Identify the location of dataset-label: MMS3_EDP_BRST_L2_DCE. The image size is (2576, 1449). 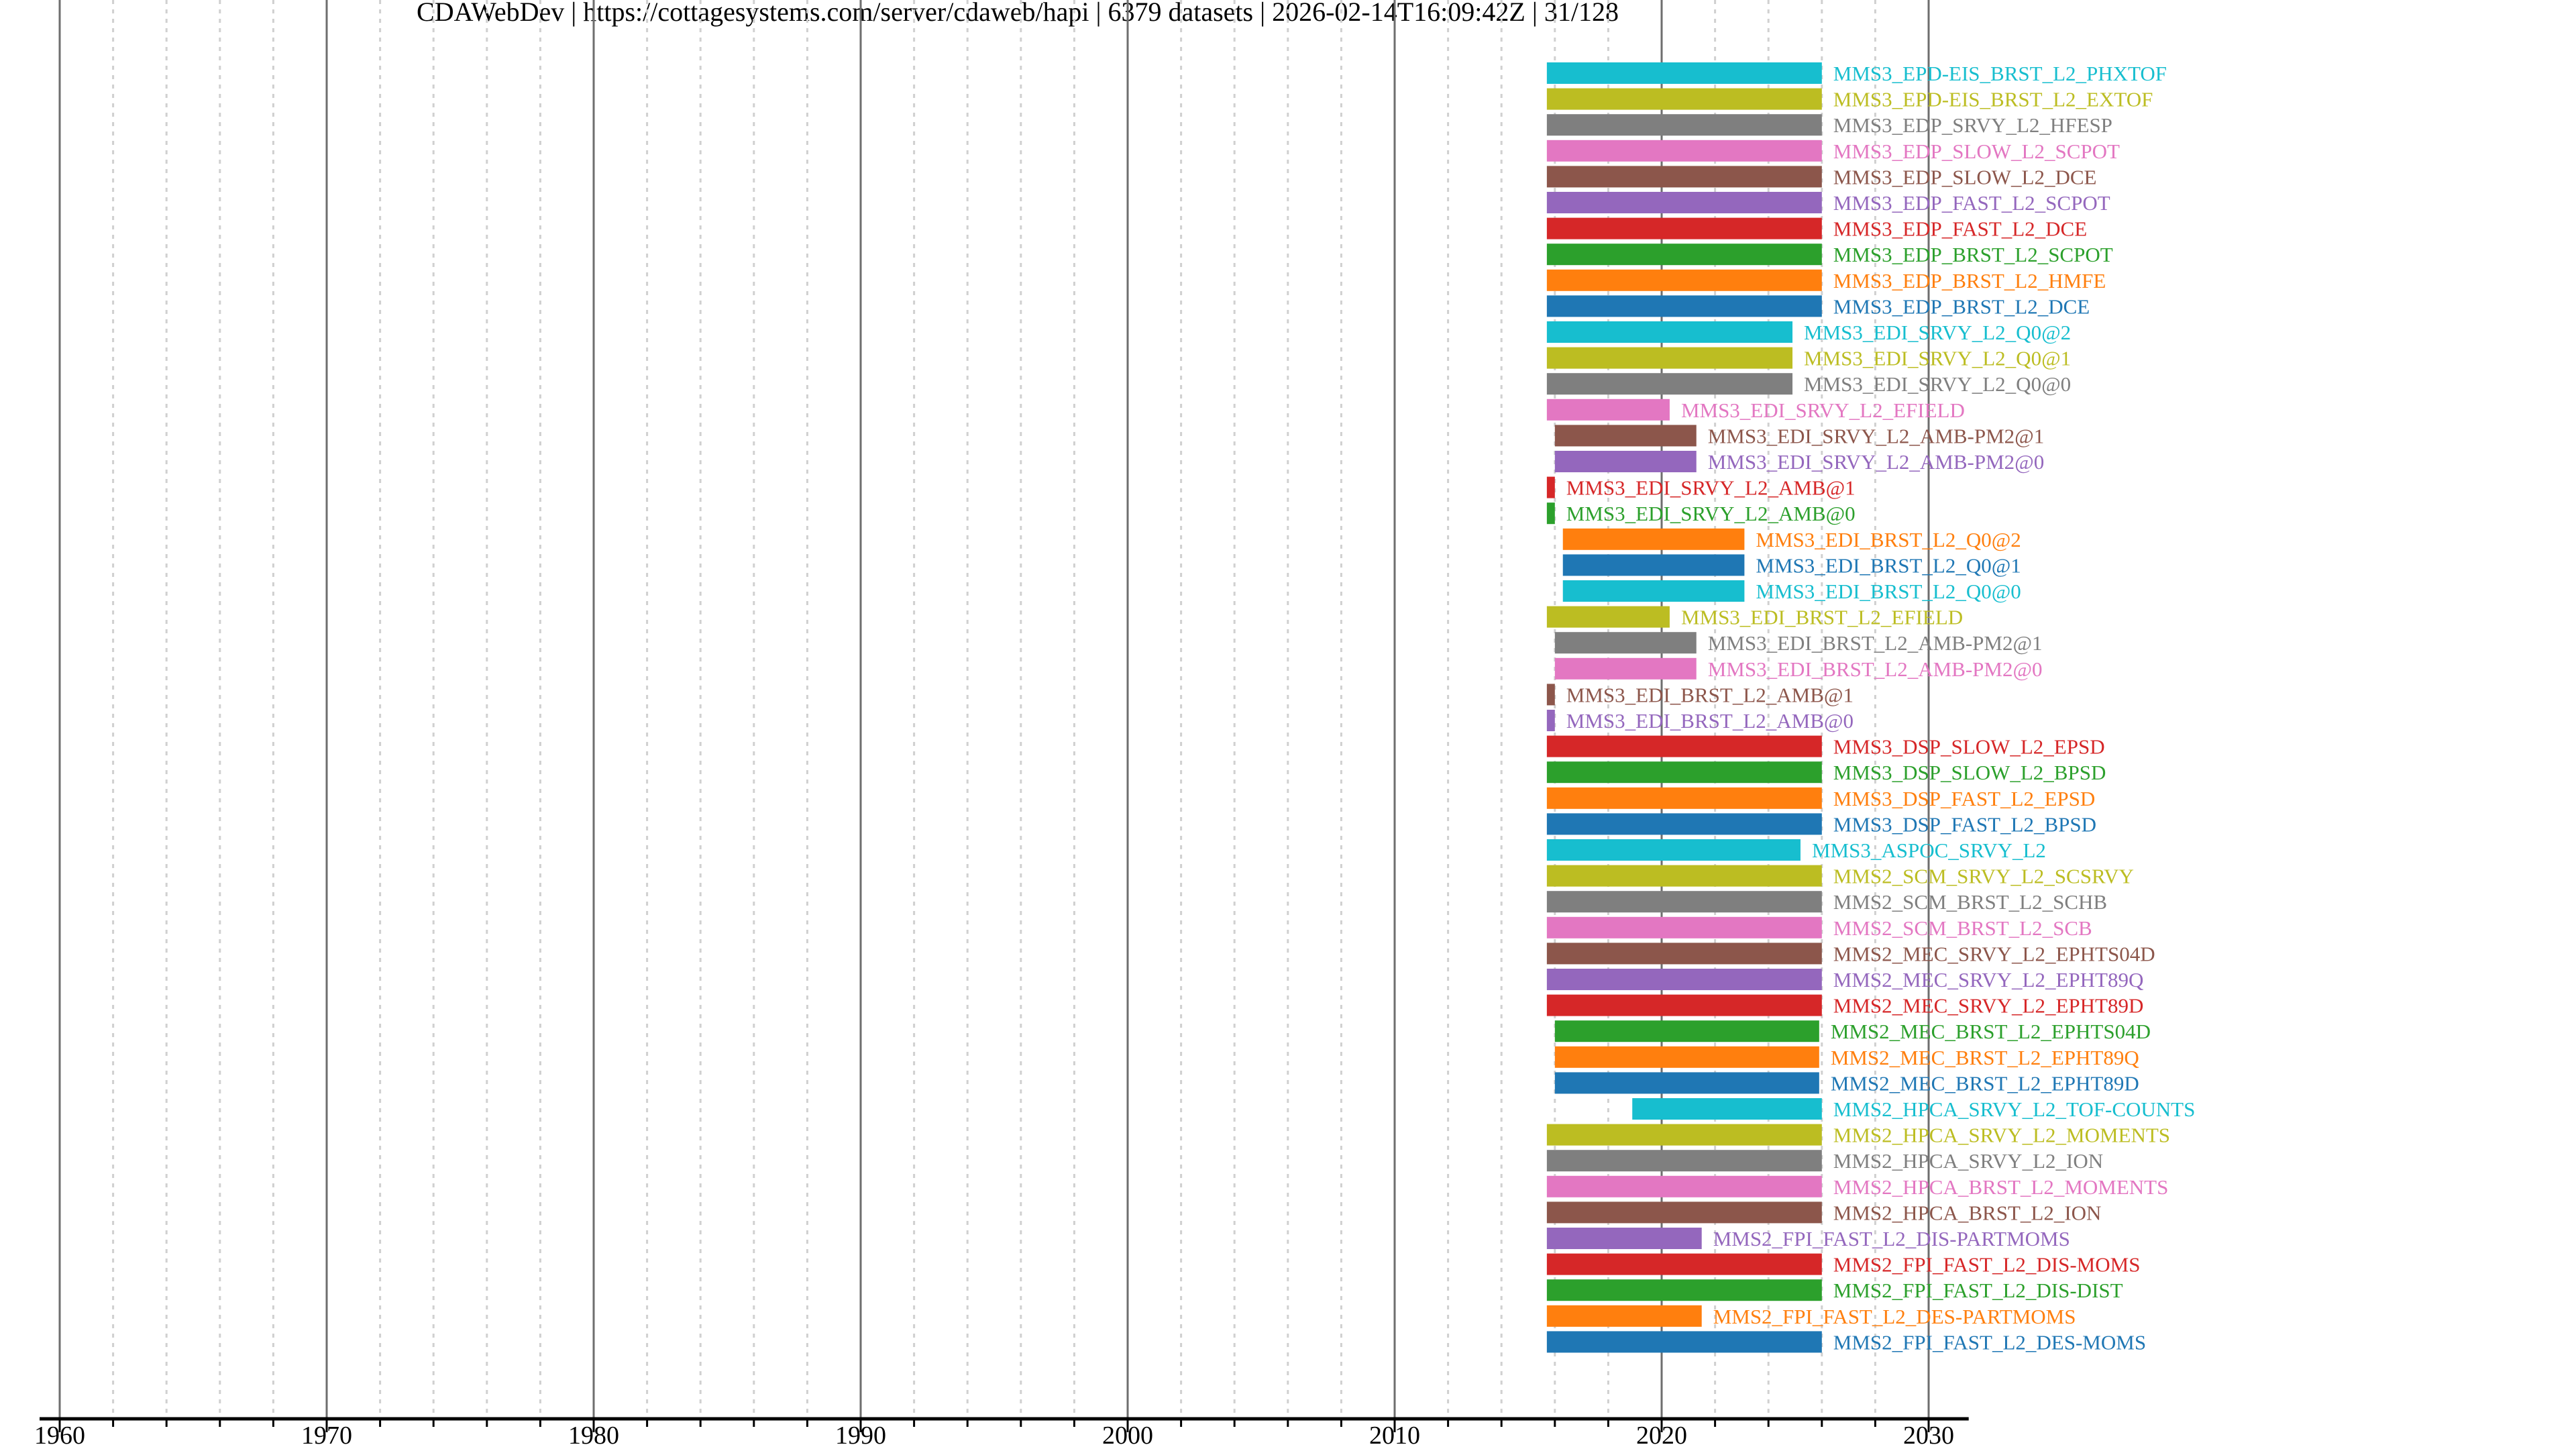
(1961, 306).